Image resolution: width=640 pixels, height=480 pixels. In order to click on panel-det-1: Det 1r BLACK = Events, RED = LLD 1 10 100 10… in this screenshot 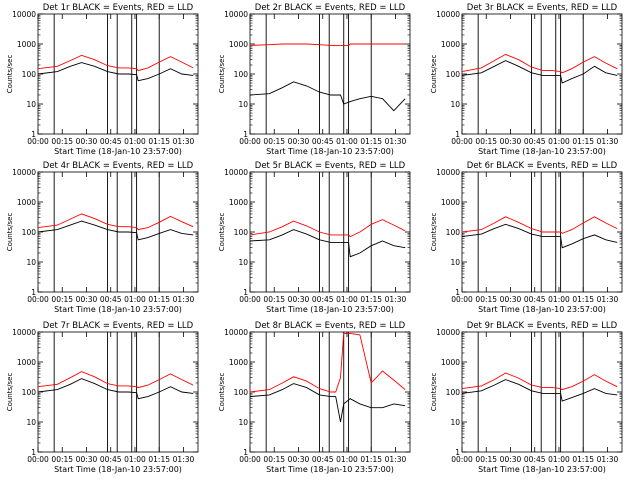, I will do `click(102, 79)`.